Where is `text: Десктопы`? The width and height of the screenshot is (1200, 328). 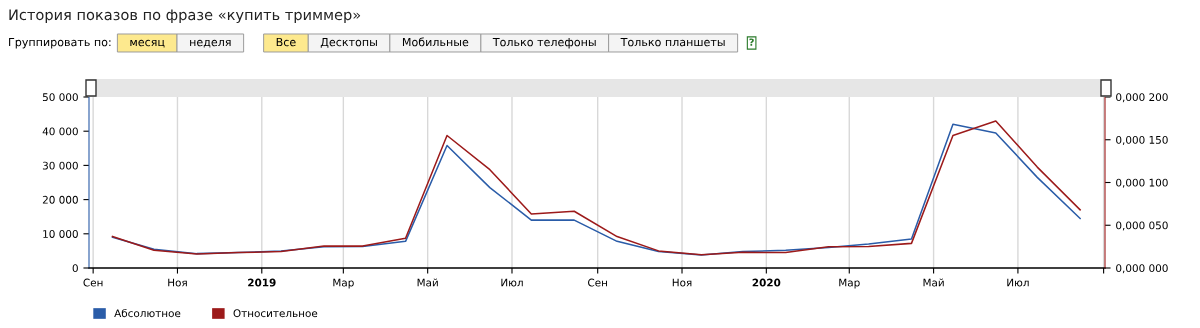
text: Десктопы is located at coordinates (348, 42).